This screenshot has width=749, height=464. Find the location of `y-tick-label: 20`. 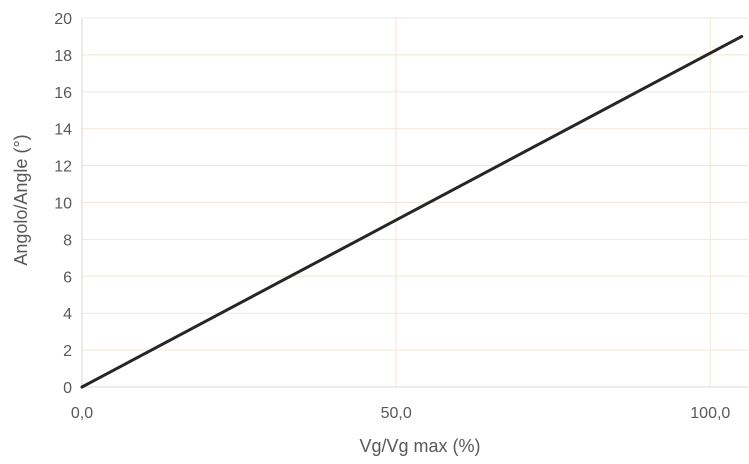

y-tick-label: 20 is located at coordinates (63, 19).